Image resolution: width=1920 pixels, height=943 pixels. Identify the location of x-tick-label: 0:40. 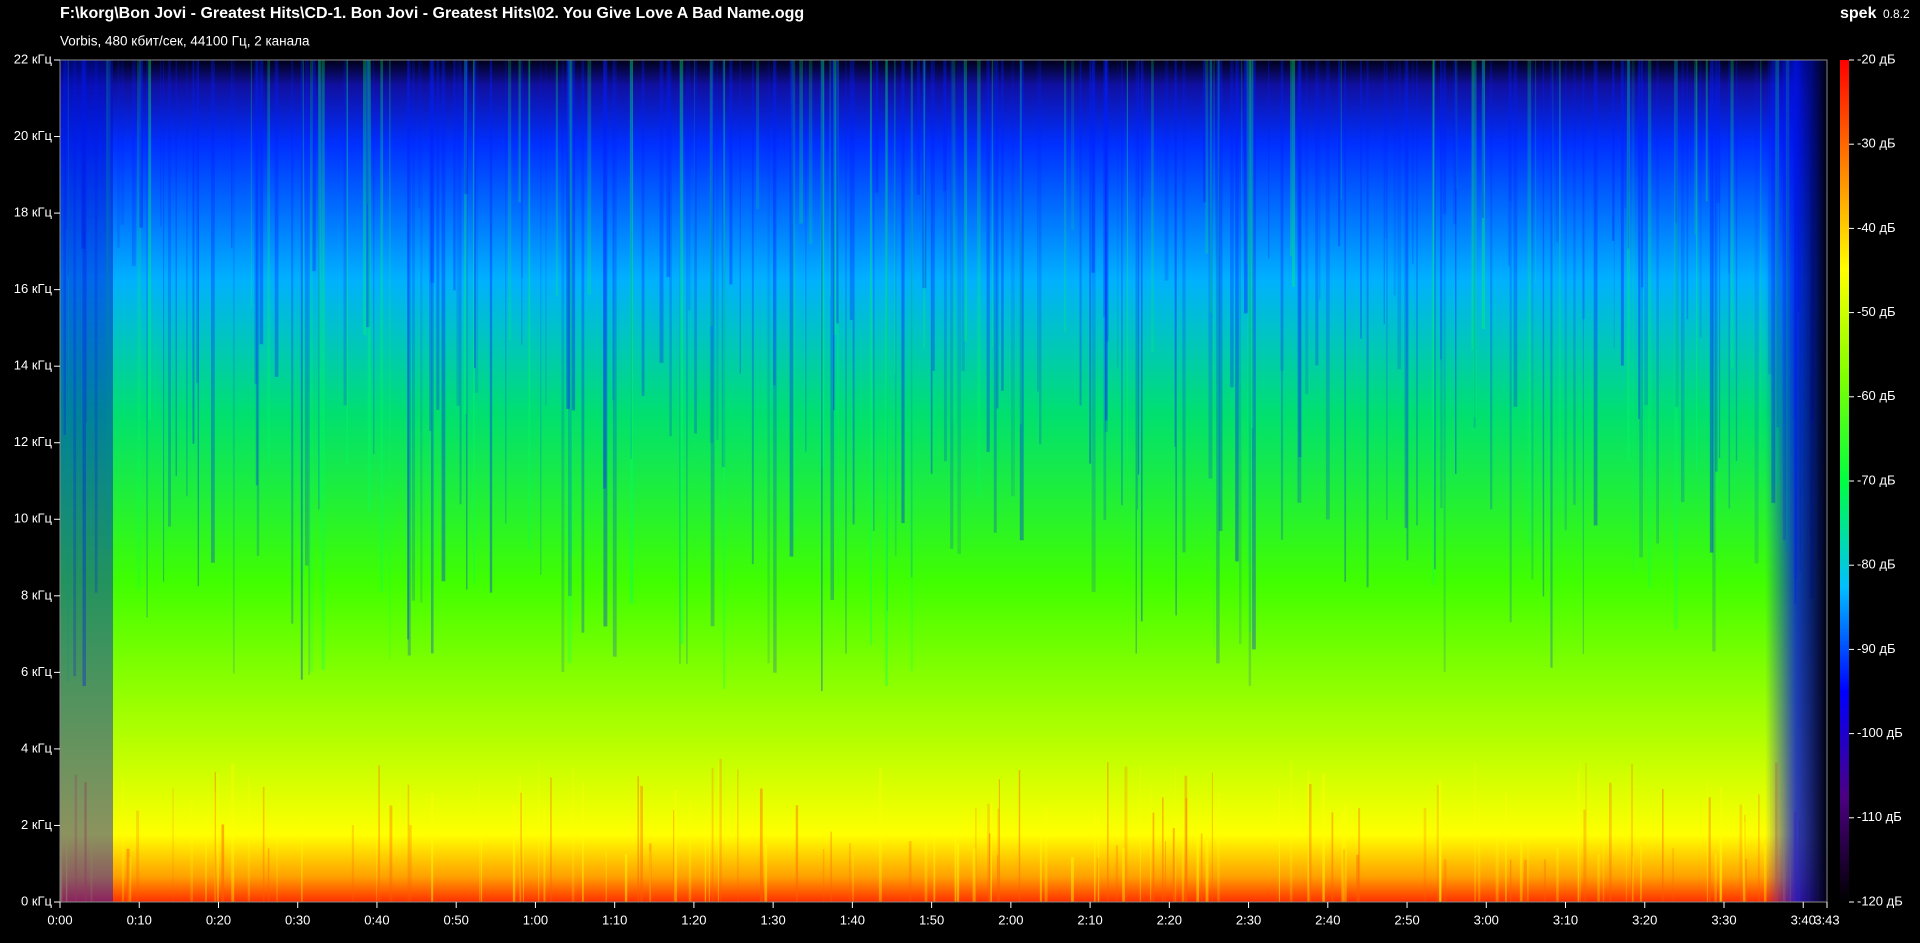
(376, 919).